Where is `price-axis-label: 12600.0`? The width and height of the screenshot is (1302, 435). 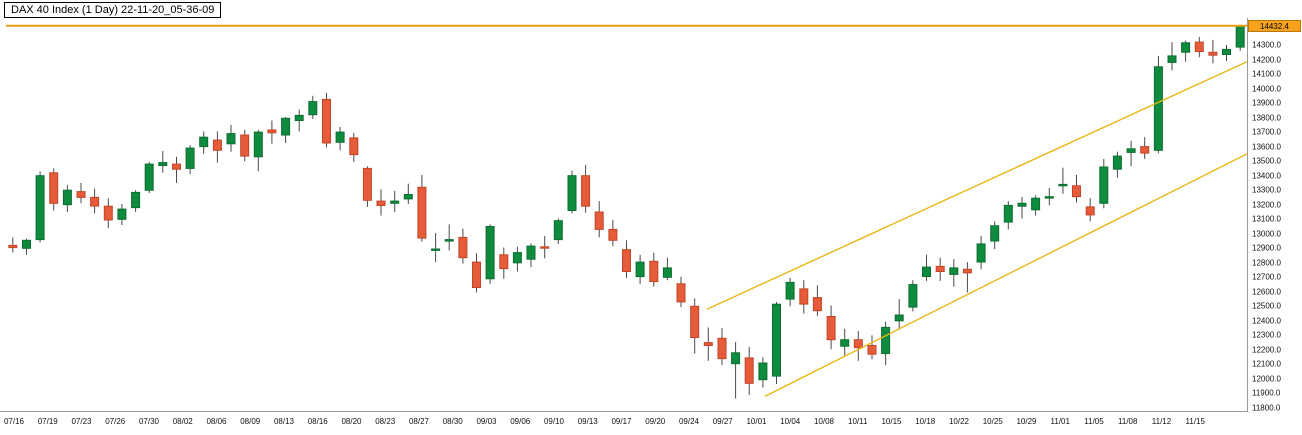
price-axis-label: 12600.0 is located at coordinates (1266, 292).